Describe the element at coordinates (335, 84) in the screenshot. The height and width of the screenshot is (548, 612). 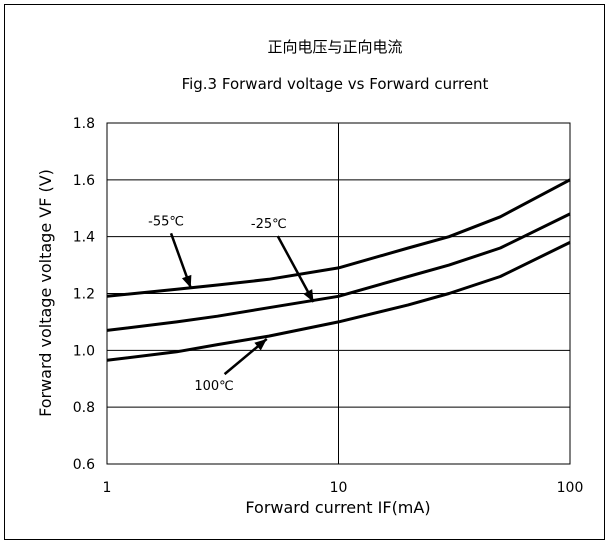
I see `chart-subtitle: Fig.3 Forward voltage vs Forward current` at that location.